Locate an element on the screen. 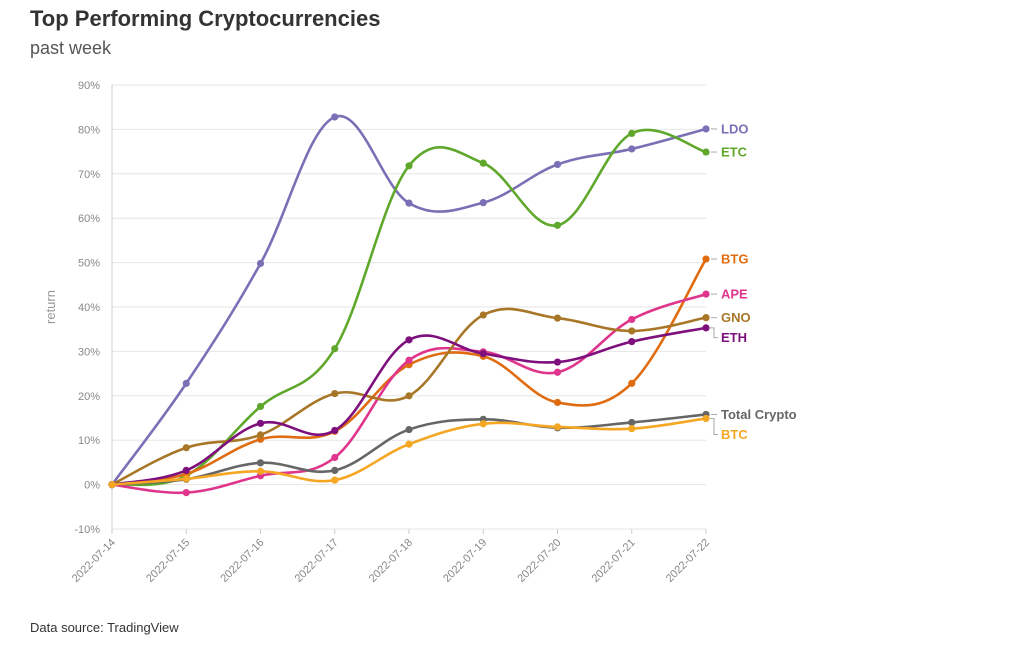 The image size is (1024, 645). y-tick-label: 20% is located at coordinates (89, 397).